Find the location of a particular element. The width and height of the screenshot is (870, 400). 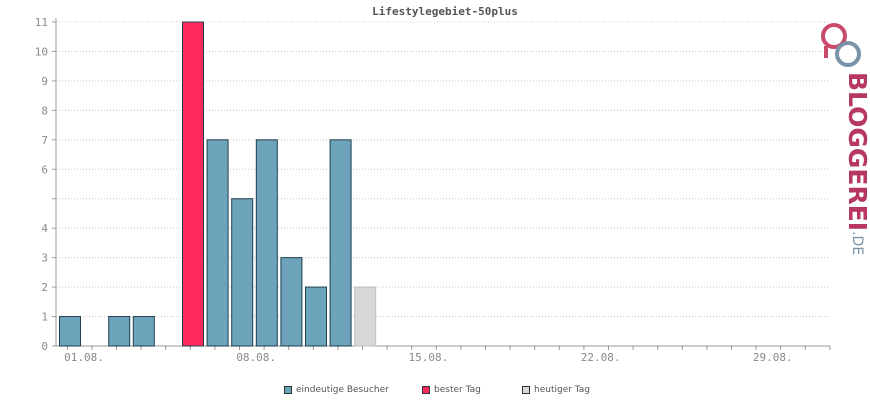

y-tick-label: 0 is located at coordinates (44, 346).